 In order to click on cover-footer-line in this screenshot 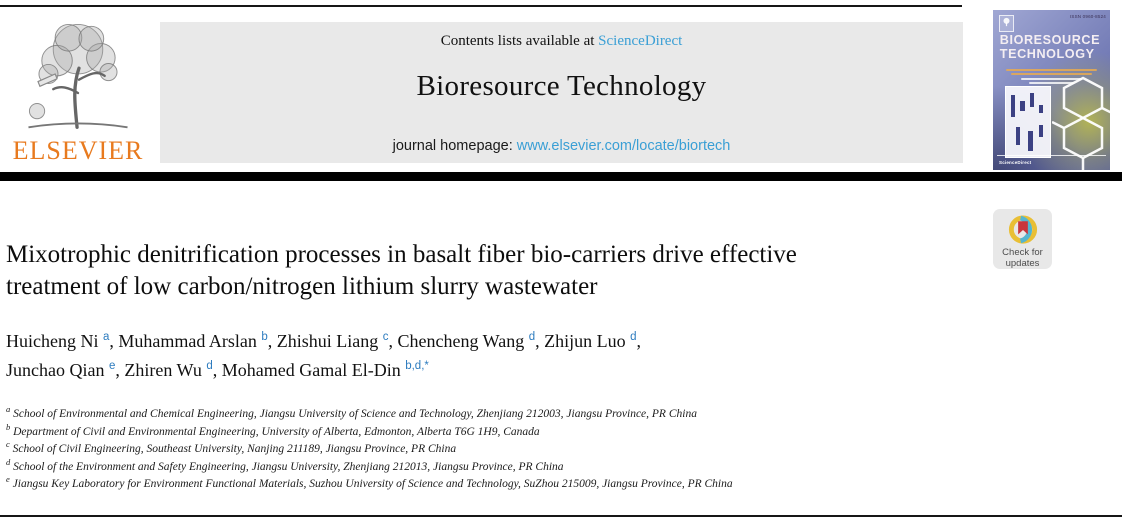, I will do `click(1051, 155)`.